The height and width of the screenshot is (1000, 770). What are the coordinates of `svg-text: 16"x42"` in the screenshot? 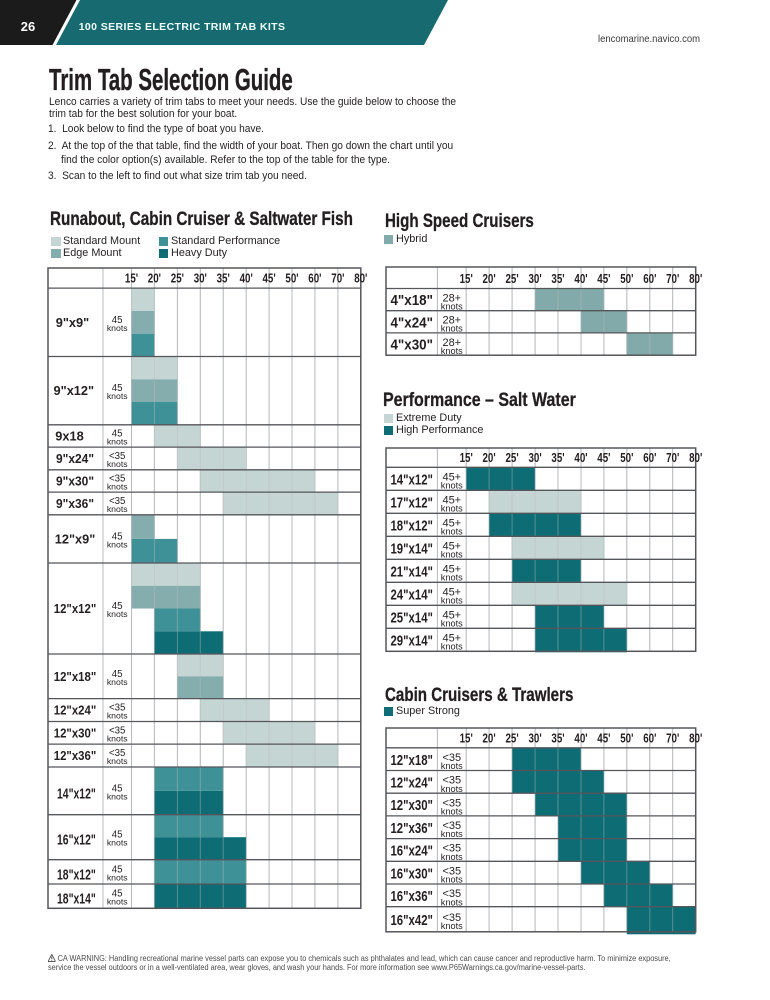 It's located at (411, 920).